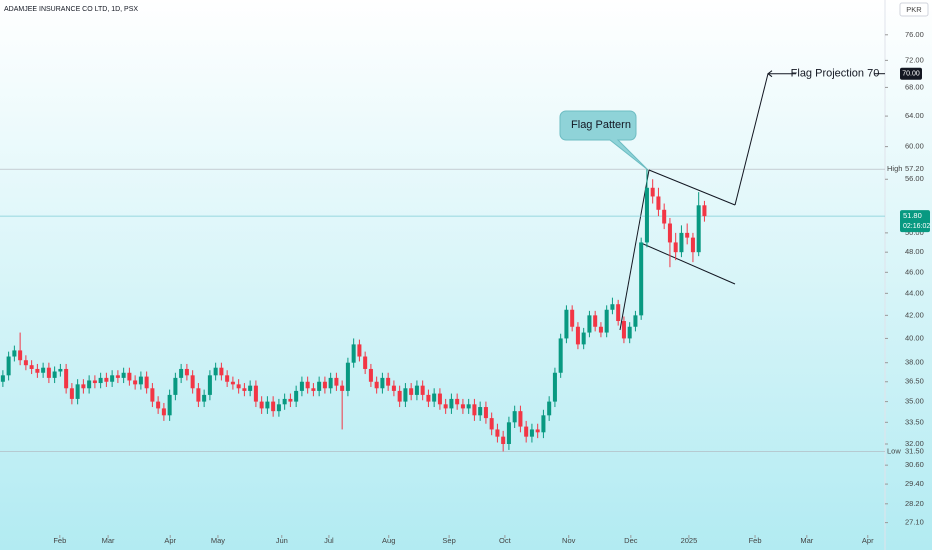 Image resolution: width=932 pixels, height=550 pixels. What do you see at coordinates (914, 9) in the screenshot?
I see `currency-box` at bounding box center [914, 9].